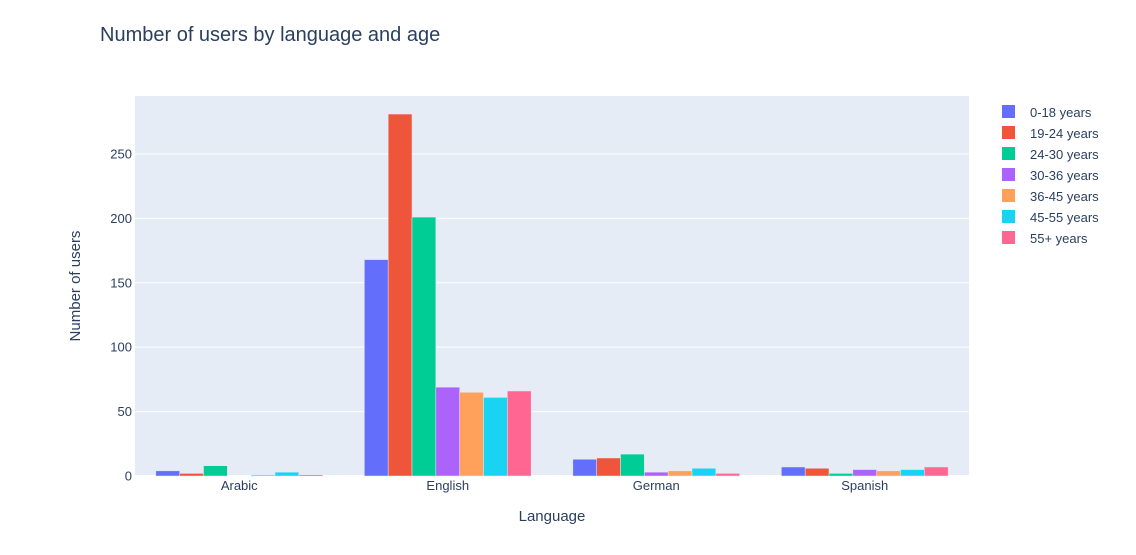  Describe the element at coordinates (1064, 133) in the screenshot. I see `legend-label: 19-24 years` at that location.